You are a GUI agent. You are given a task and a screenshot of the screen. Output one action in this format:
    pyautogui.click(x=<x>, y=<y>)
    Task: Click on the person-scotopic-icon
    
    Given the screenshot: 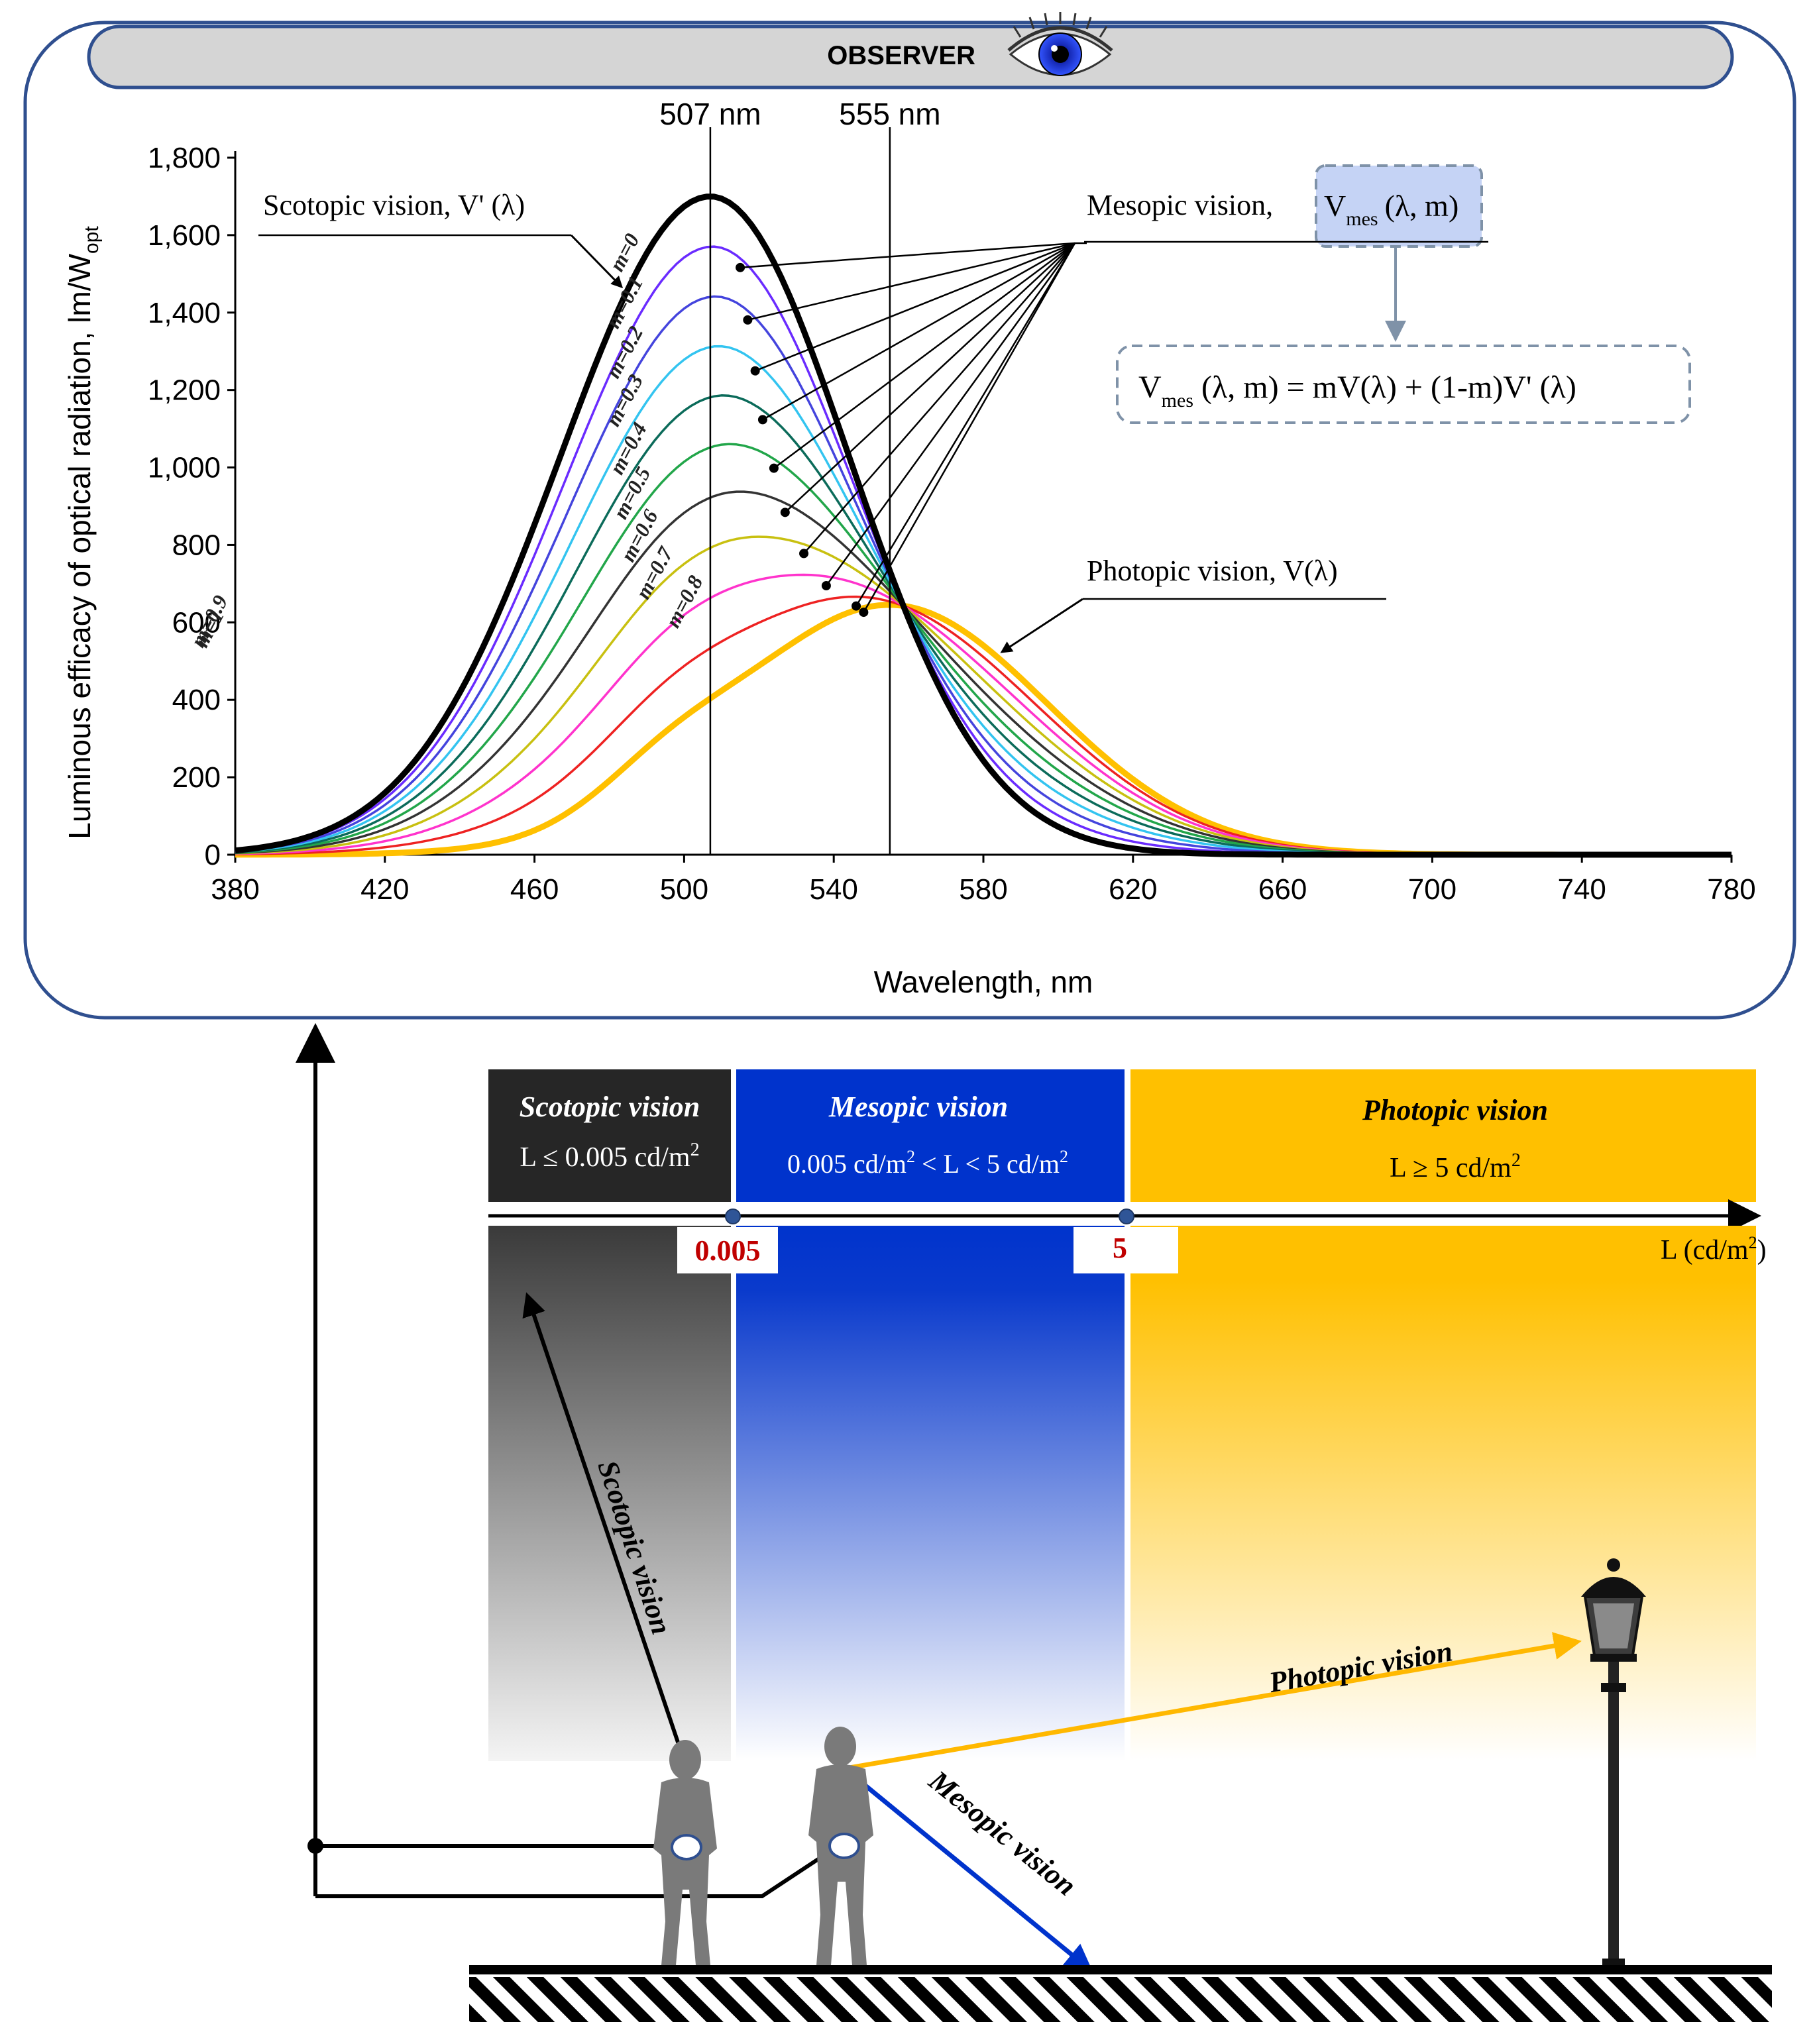 What is the action you would take?
    pyautogui.click(x=685, y=1852)
    